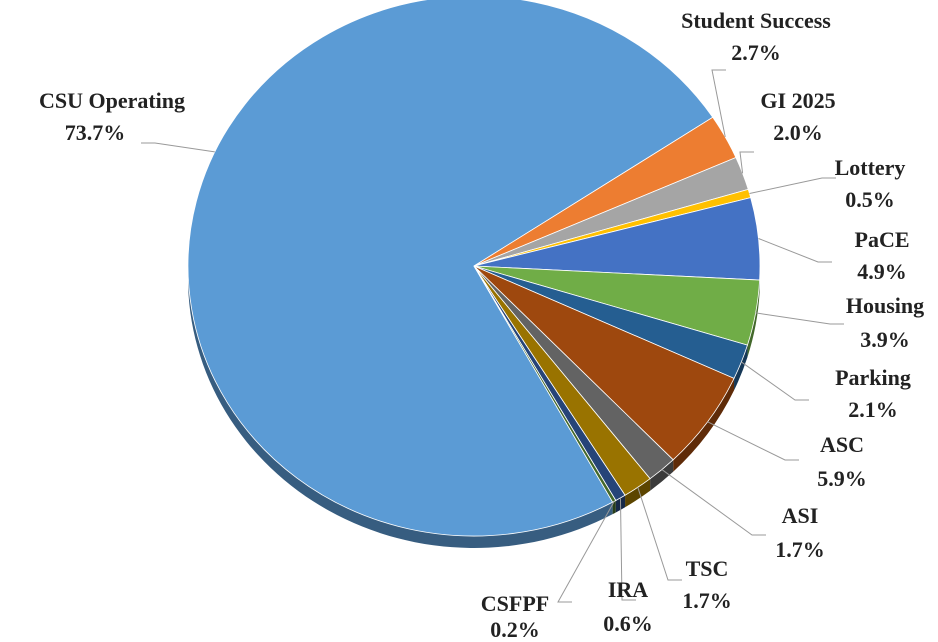  I want to click on category-label: CSU Operating, so click(112, 100).